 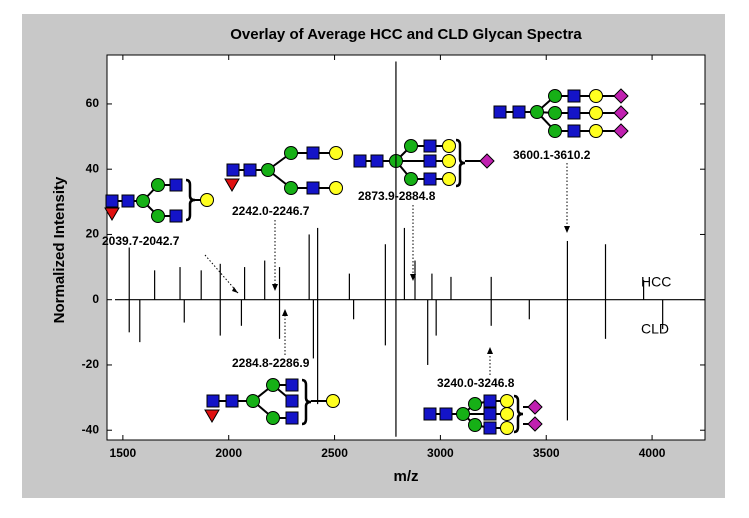 What do you see at coordinates (91, 364) in the screenshot?
I see `y-tick-label: -20` at bounding box center [91, 364].